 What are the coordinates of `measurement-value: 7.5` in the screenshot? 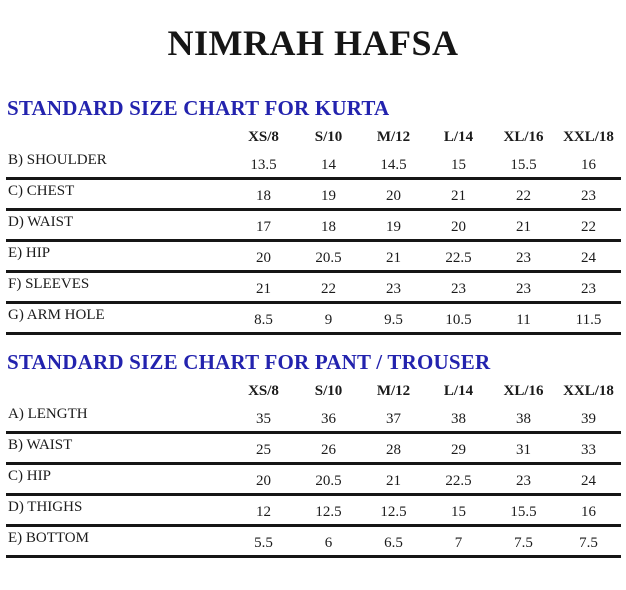 It's located at (588, 543).